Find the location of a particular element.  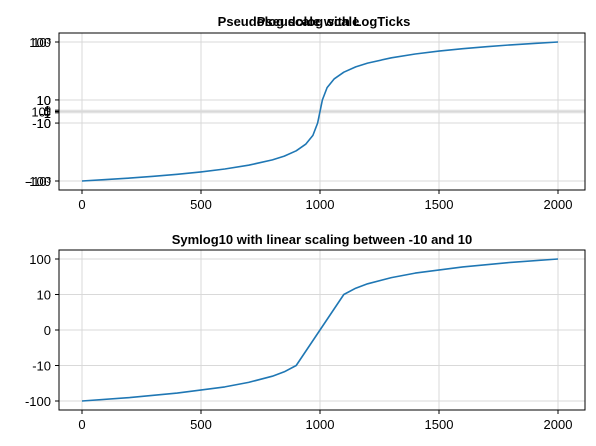

top-y-tick-label: -10³ is located at coordinates (40, 181).